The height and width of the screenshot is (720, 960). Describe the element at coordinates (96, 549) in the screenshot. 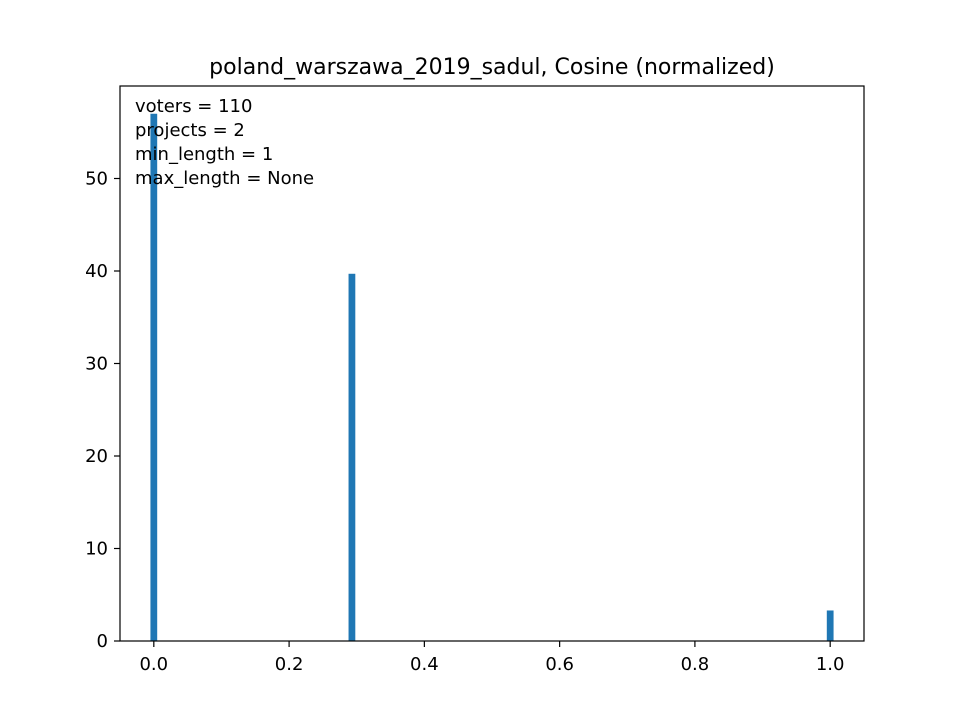

I see `y-tick-label-1: 10` at that location.